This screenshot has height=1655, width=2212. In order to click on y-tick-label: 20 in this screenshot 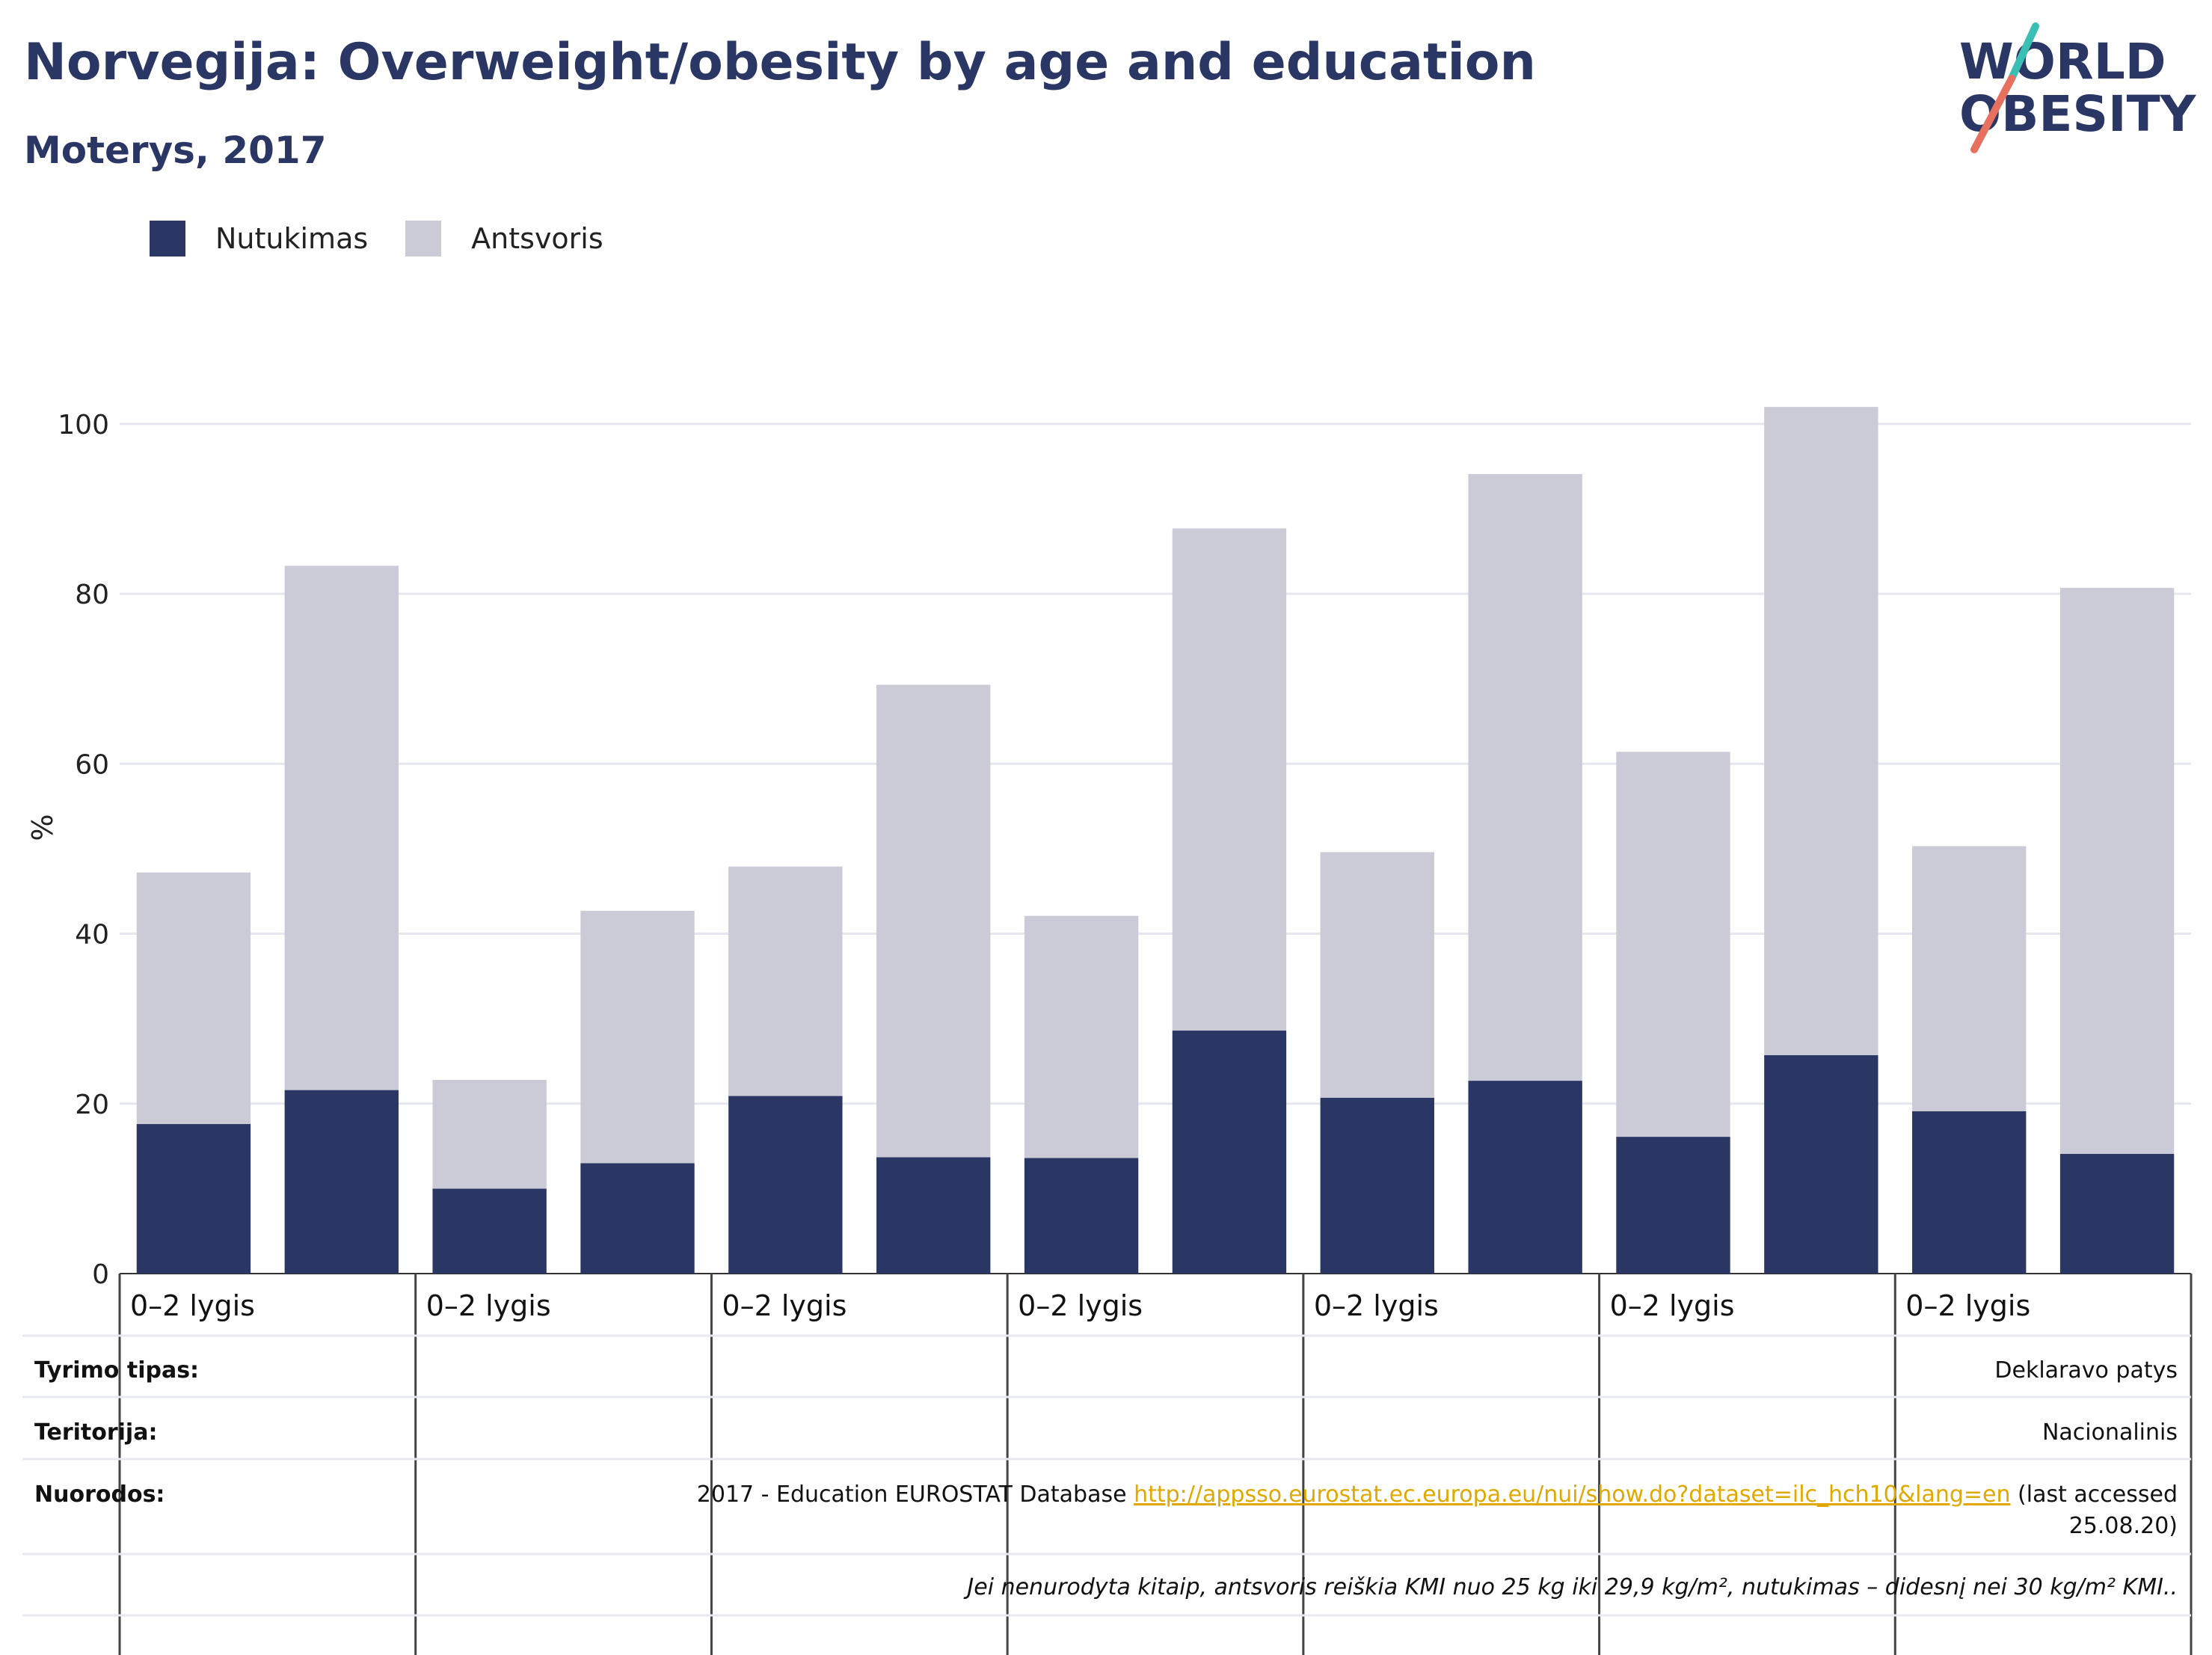, I will do `click(92, 1105)`.